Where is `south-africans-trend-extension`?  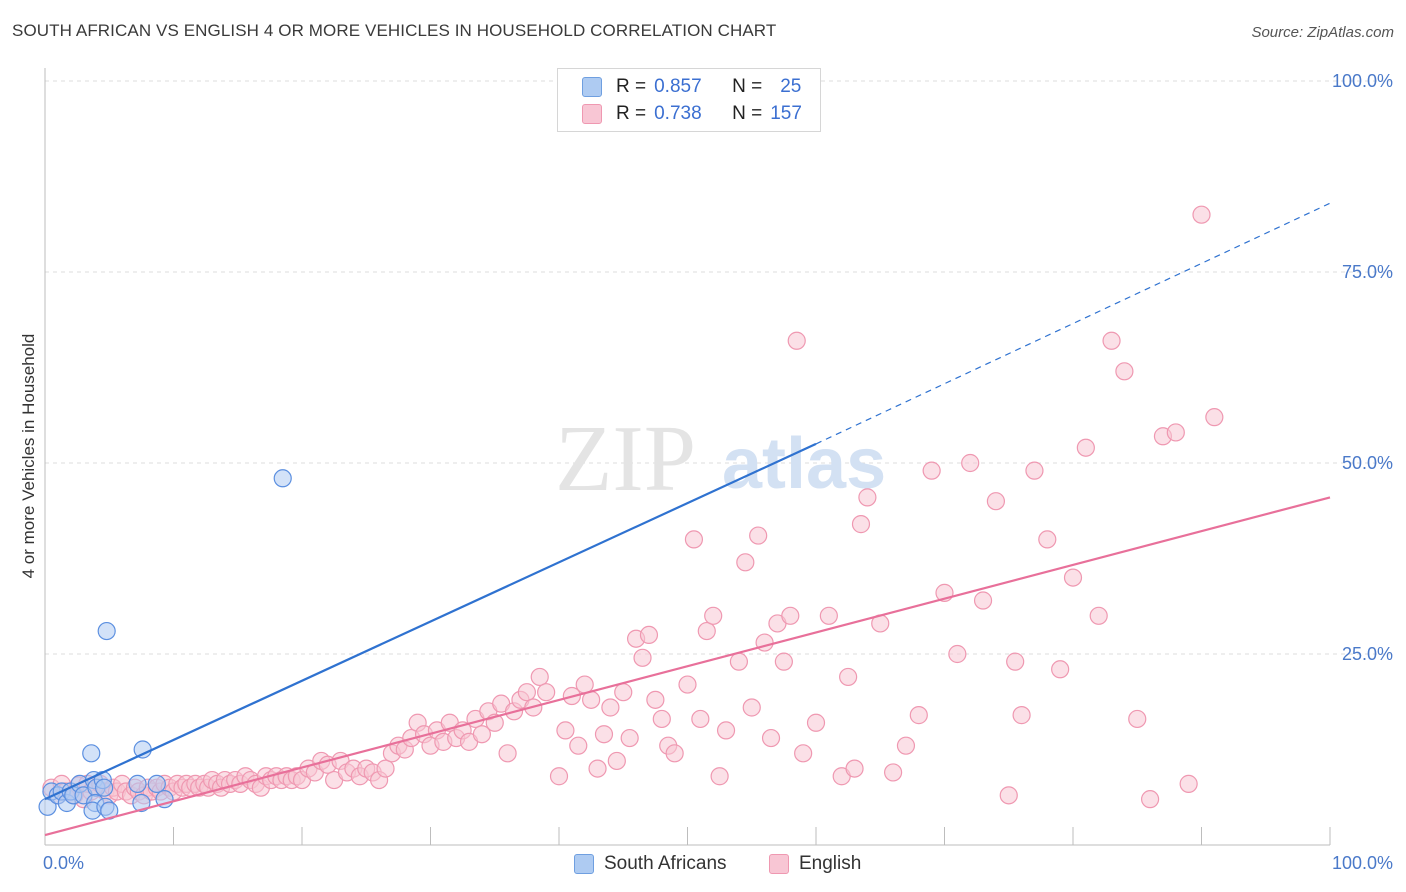
south-africans-trend-extension is located at coordinates (1073, 323).